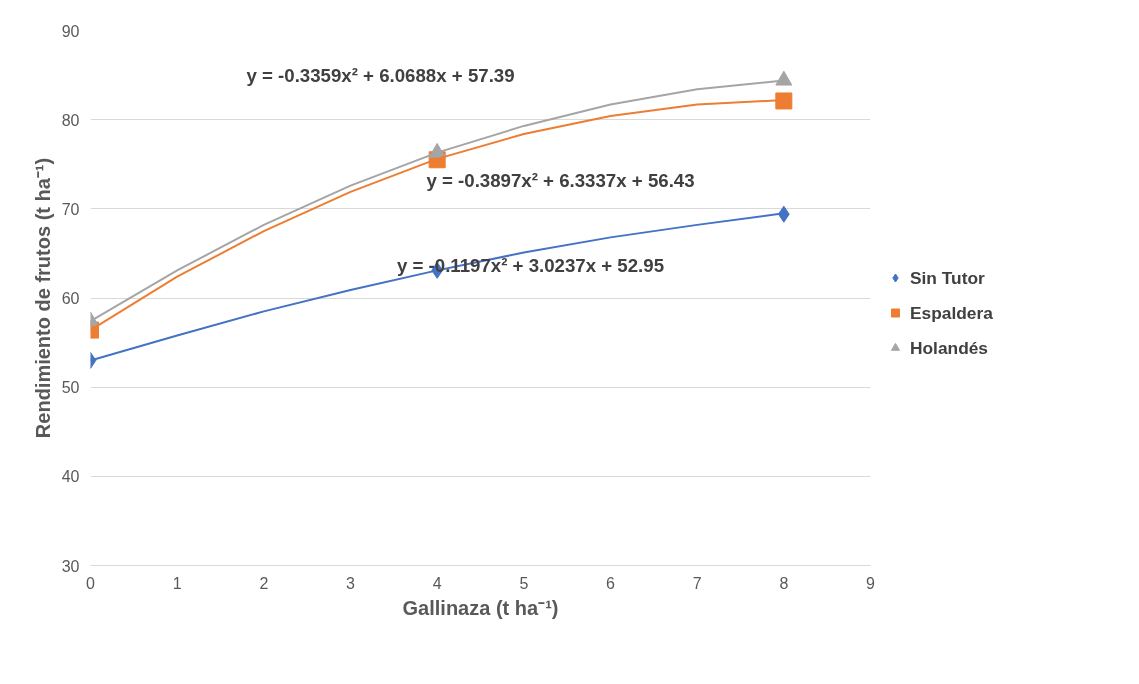 The height and width of the screenshot is (684, 1139). What do you see at coordinates (697, 583) in the screenshot?
I see `x-tick-label: 7` at bounding box center [697, 583].